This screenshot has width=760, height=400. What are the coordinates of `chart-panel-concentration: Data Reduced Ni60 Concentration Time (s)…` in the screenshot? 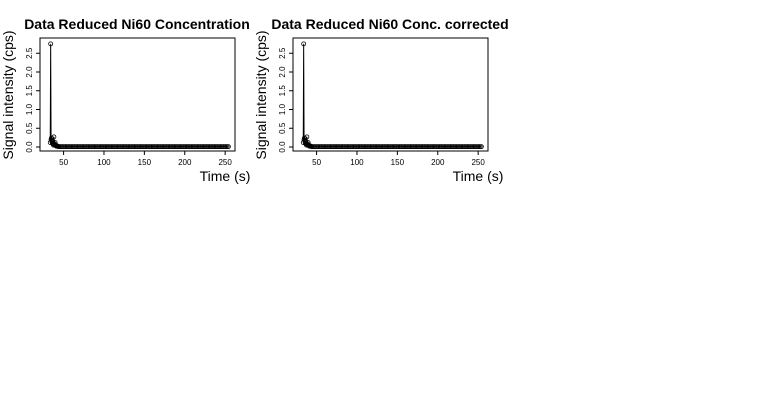 It's located at (125, 100).